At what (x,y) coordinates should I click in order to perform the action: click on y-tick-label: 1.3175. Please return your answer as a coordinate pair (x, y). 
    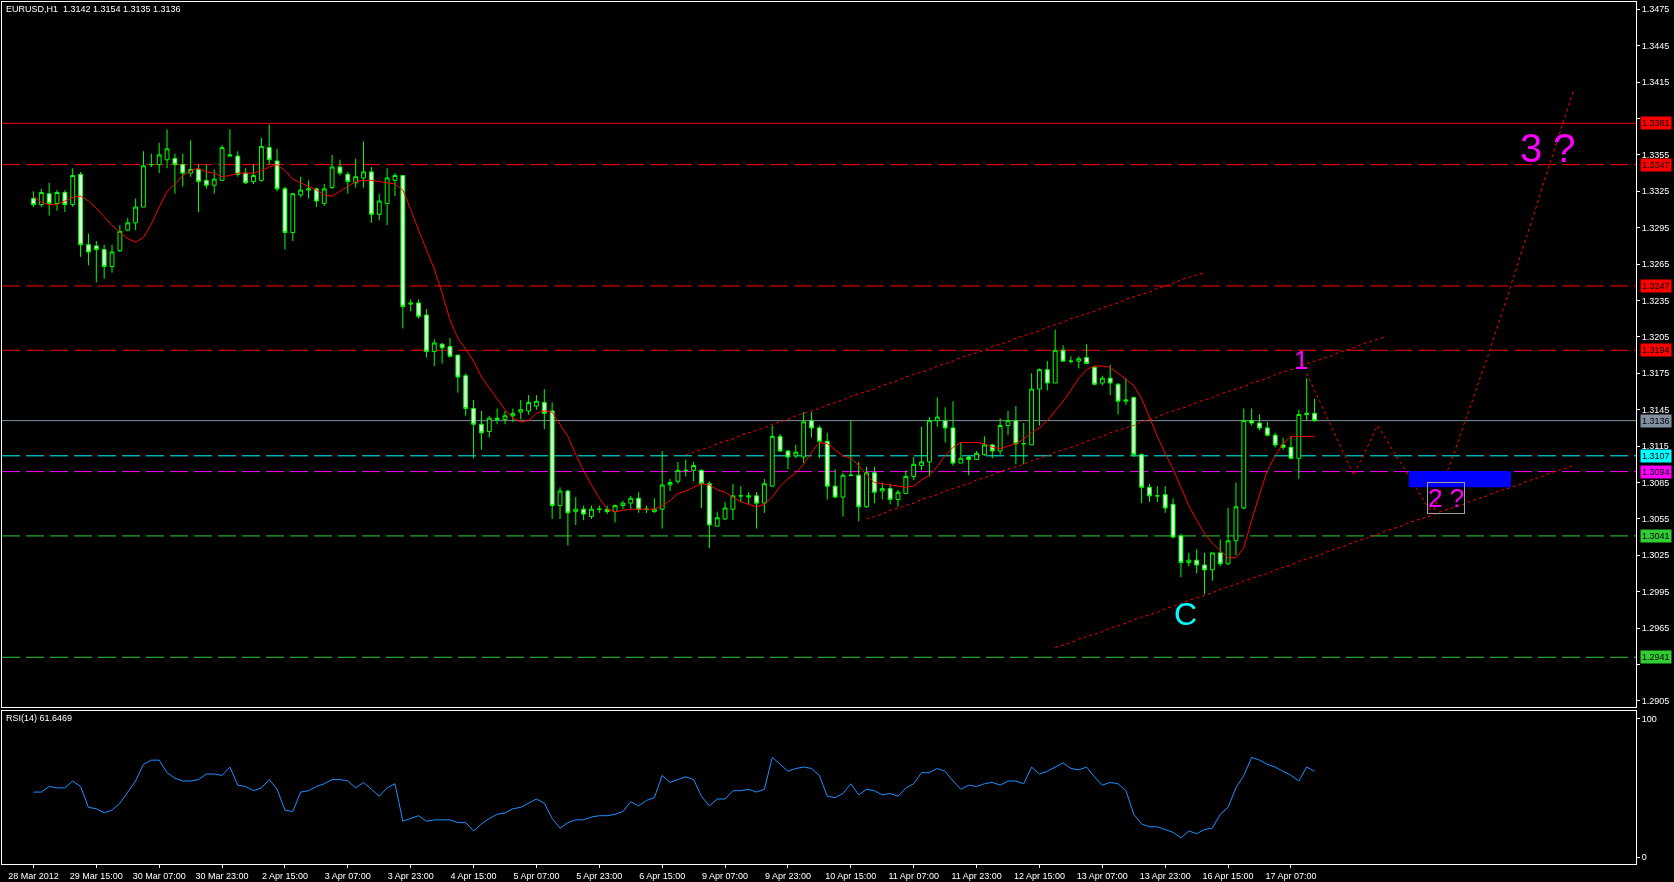
    Looking at the image, I should click on (1655, 373).